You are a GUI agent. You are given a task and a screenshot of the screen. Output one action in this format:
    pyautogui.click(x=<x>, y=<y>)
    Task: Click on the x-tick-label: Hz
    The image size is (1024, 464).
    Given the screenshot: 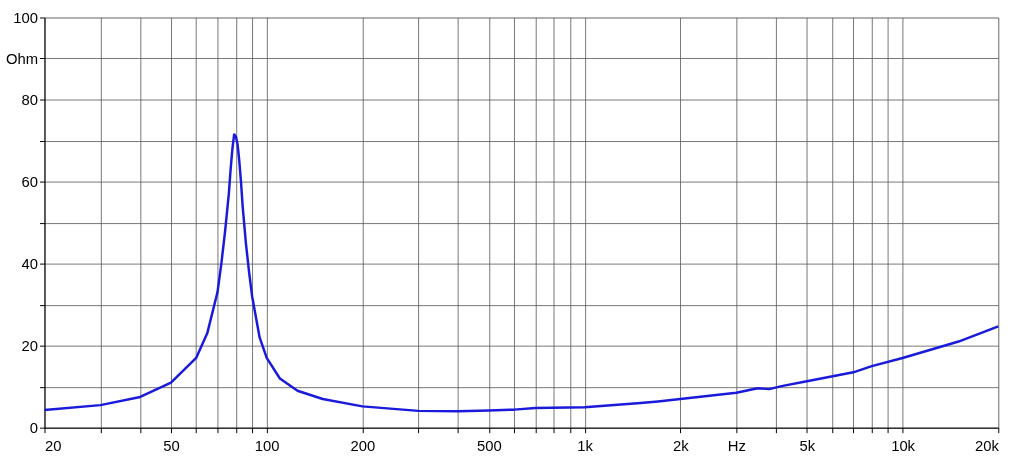 What is the action you would take?
    pyautogui.click(x=736, y=445)
    